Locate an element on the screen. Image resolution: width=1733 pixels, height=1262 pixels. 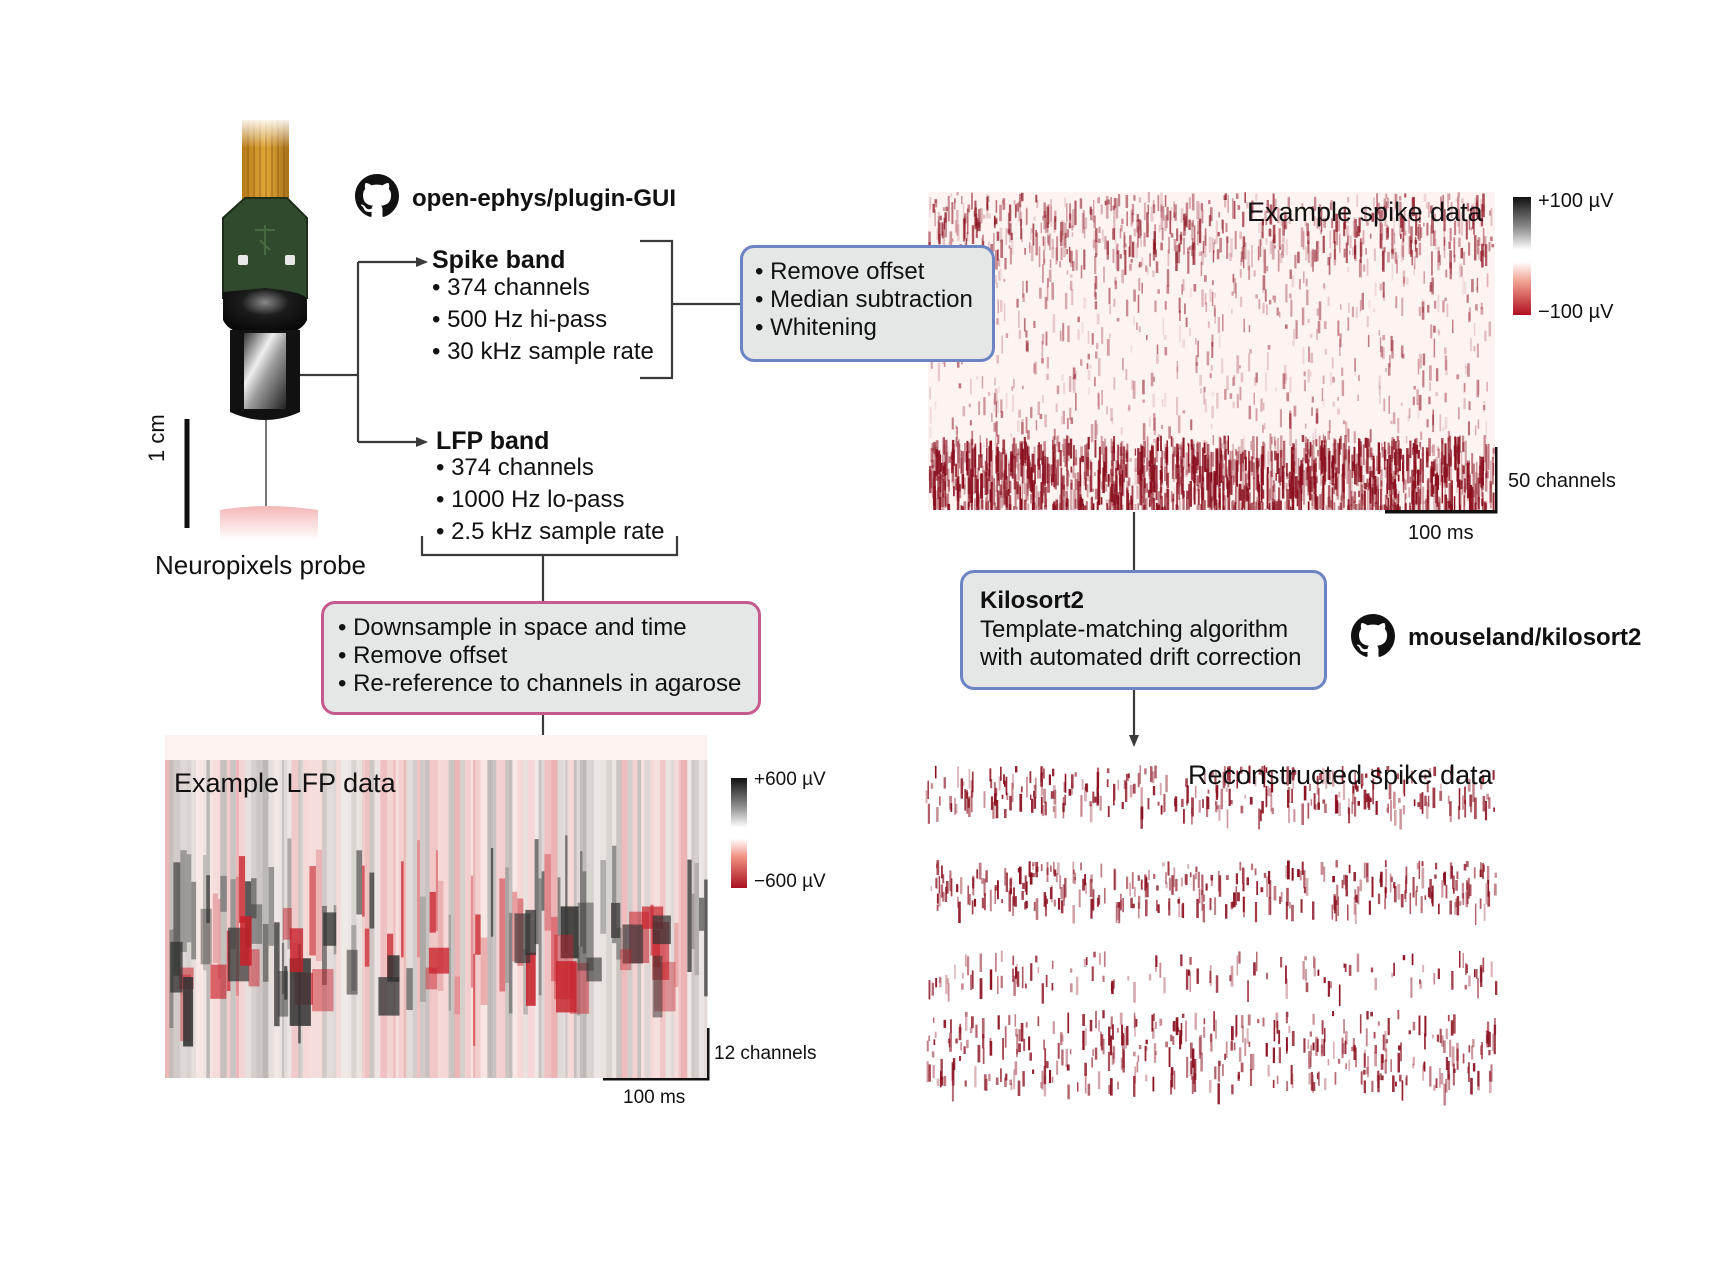
lfp-cbar-max-label: +600 µV is located at coordinates (790, 779).